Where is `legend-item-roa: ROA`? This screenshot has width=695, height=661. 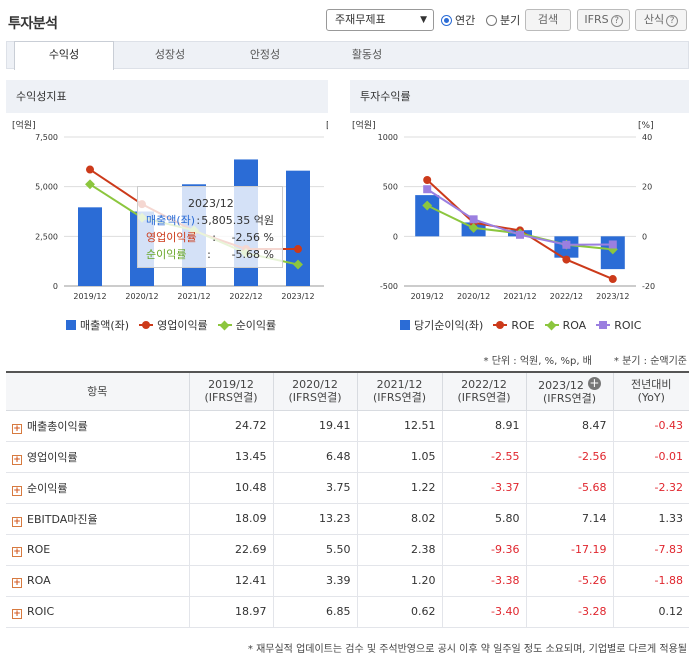 legend-item-roa: ROA is located at coordinates (565, 325).